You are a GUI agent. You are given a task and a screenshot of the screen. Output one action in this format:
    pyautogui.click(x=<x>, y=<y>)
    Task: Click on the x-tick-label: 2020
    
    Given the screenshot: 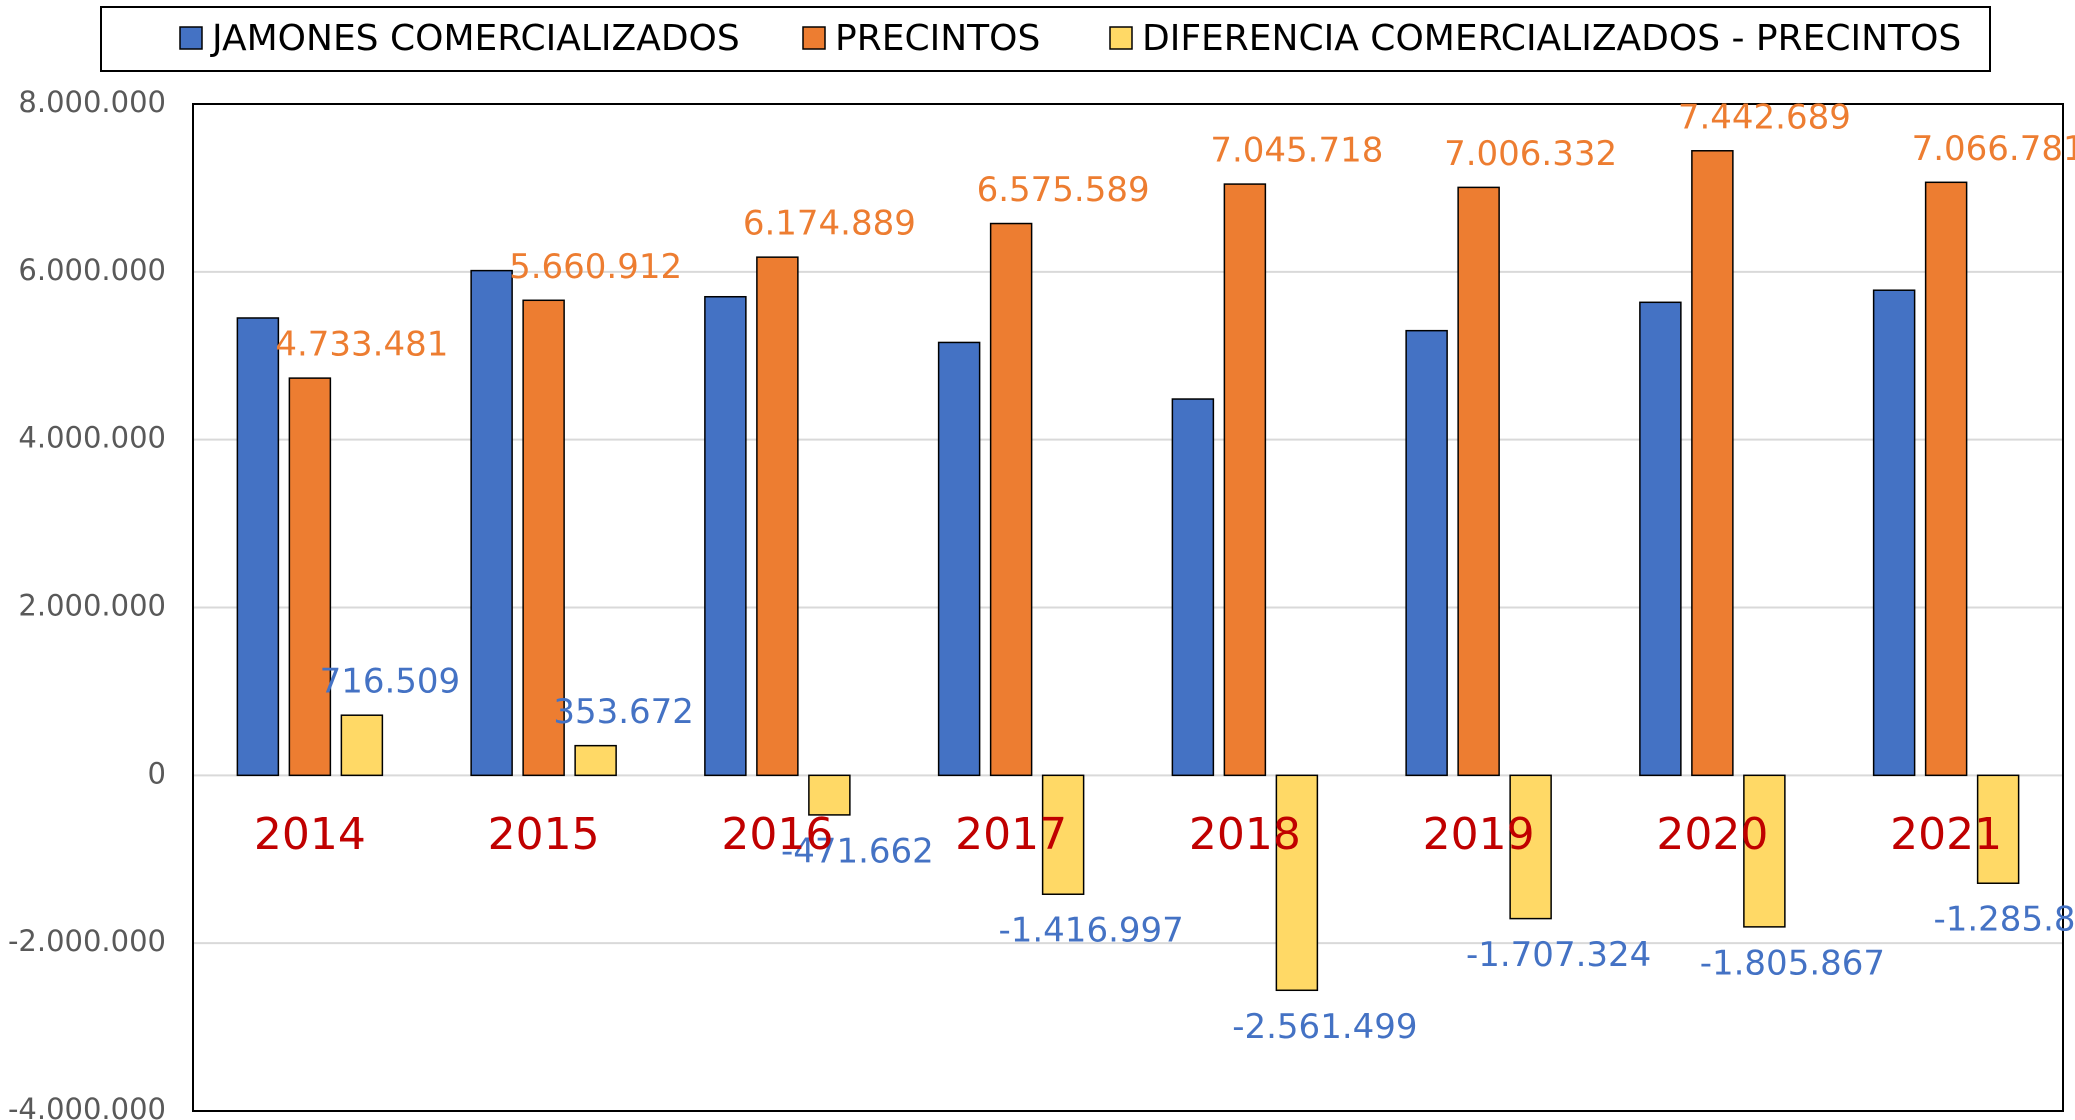 What is the action you would take?
    pyautogui.click(x=1712, y=834)
    